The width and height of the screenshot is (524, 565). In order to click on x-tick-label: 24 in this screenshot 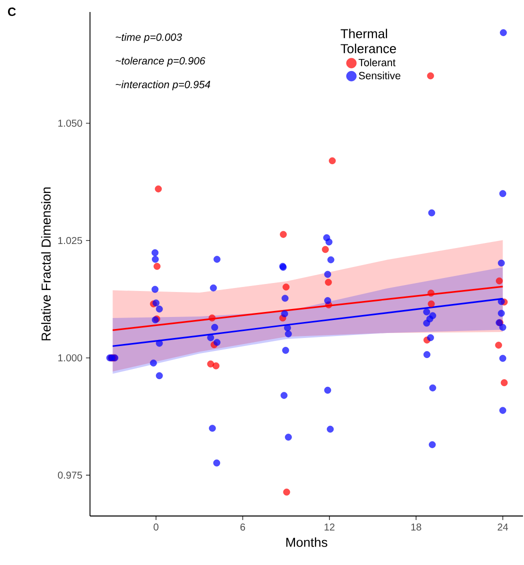, I will do `click(503, 527)`.